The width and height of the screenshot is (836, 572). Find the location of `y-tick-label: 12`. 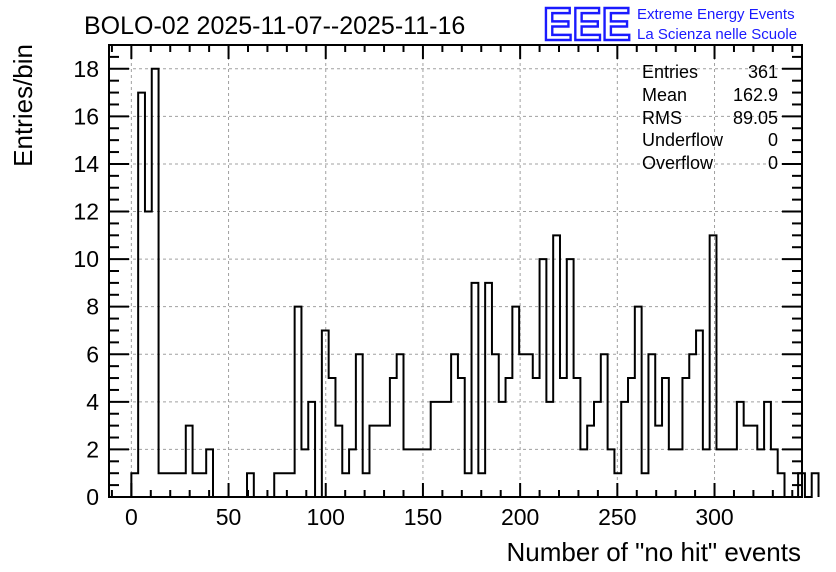

y-tick-label: 12 is located at coordinates (86, 212).